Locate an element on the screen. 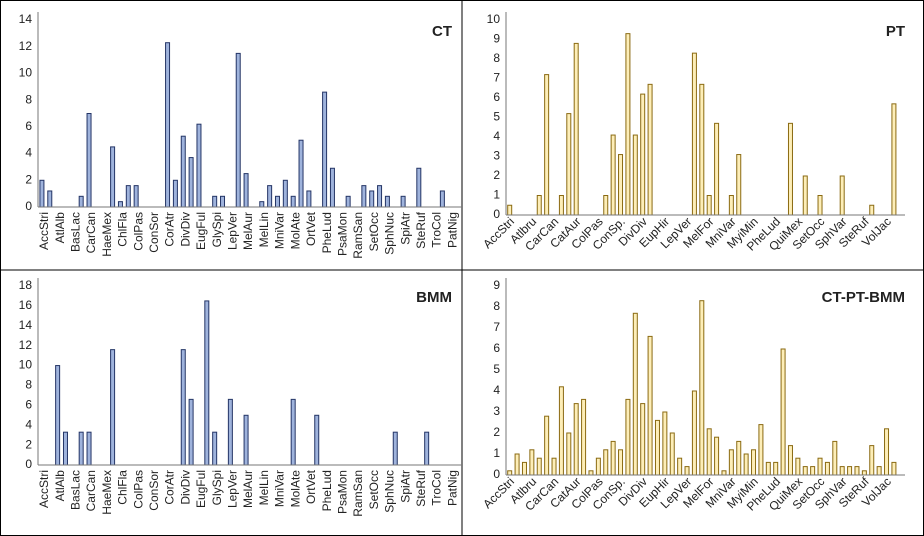  y-tick-label: 0 is located at coordinates (28, 464).